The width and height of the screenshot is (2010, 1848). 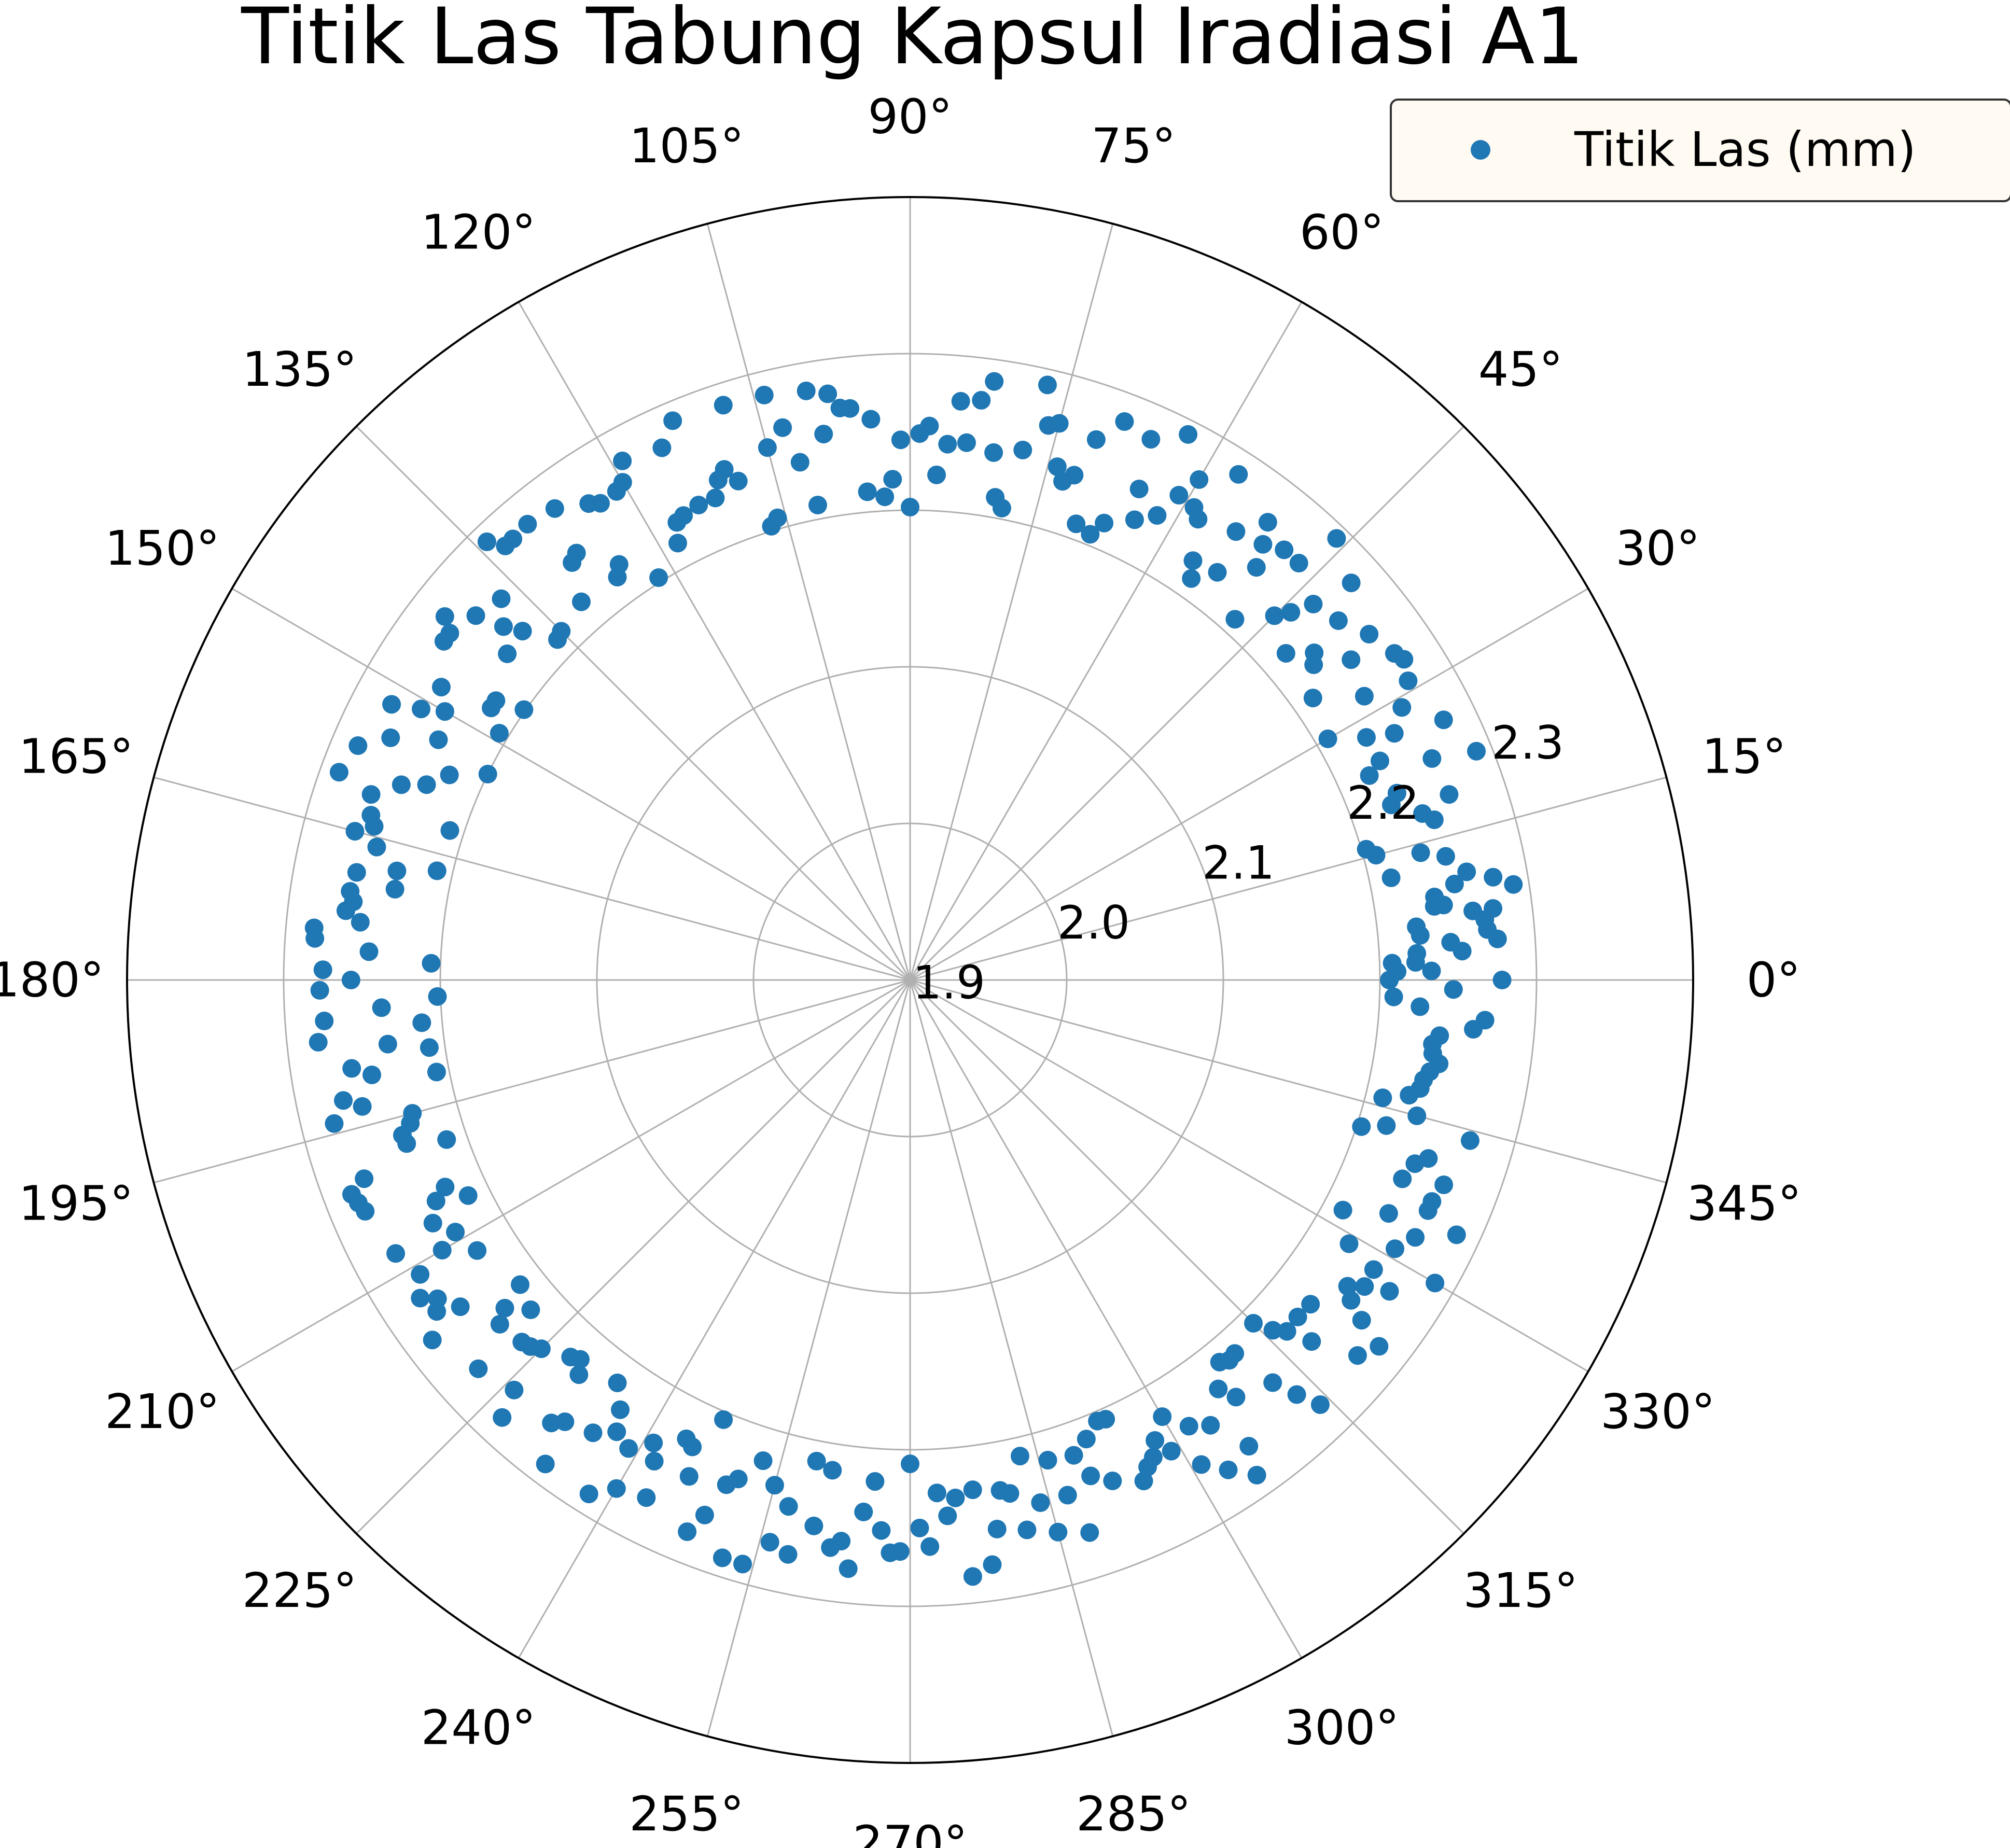 What do you see at coordinates (1093, 922) in the screenshot?
I see `radial-tick-label: 2.0` at bounding box center [1093, 922].